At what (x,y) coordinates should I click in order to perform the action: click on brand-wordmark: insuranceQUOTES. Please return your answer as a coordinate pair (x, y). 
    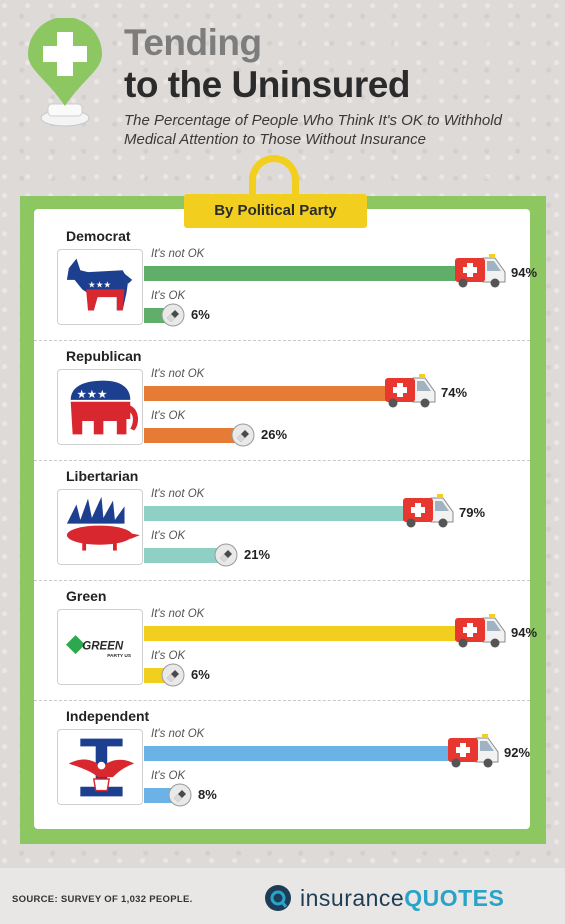
    Looking at the image, I should click on (402, 898).